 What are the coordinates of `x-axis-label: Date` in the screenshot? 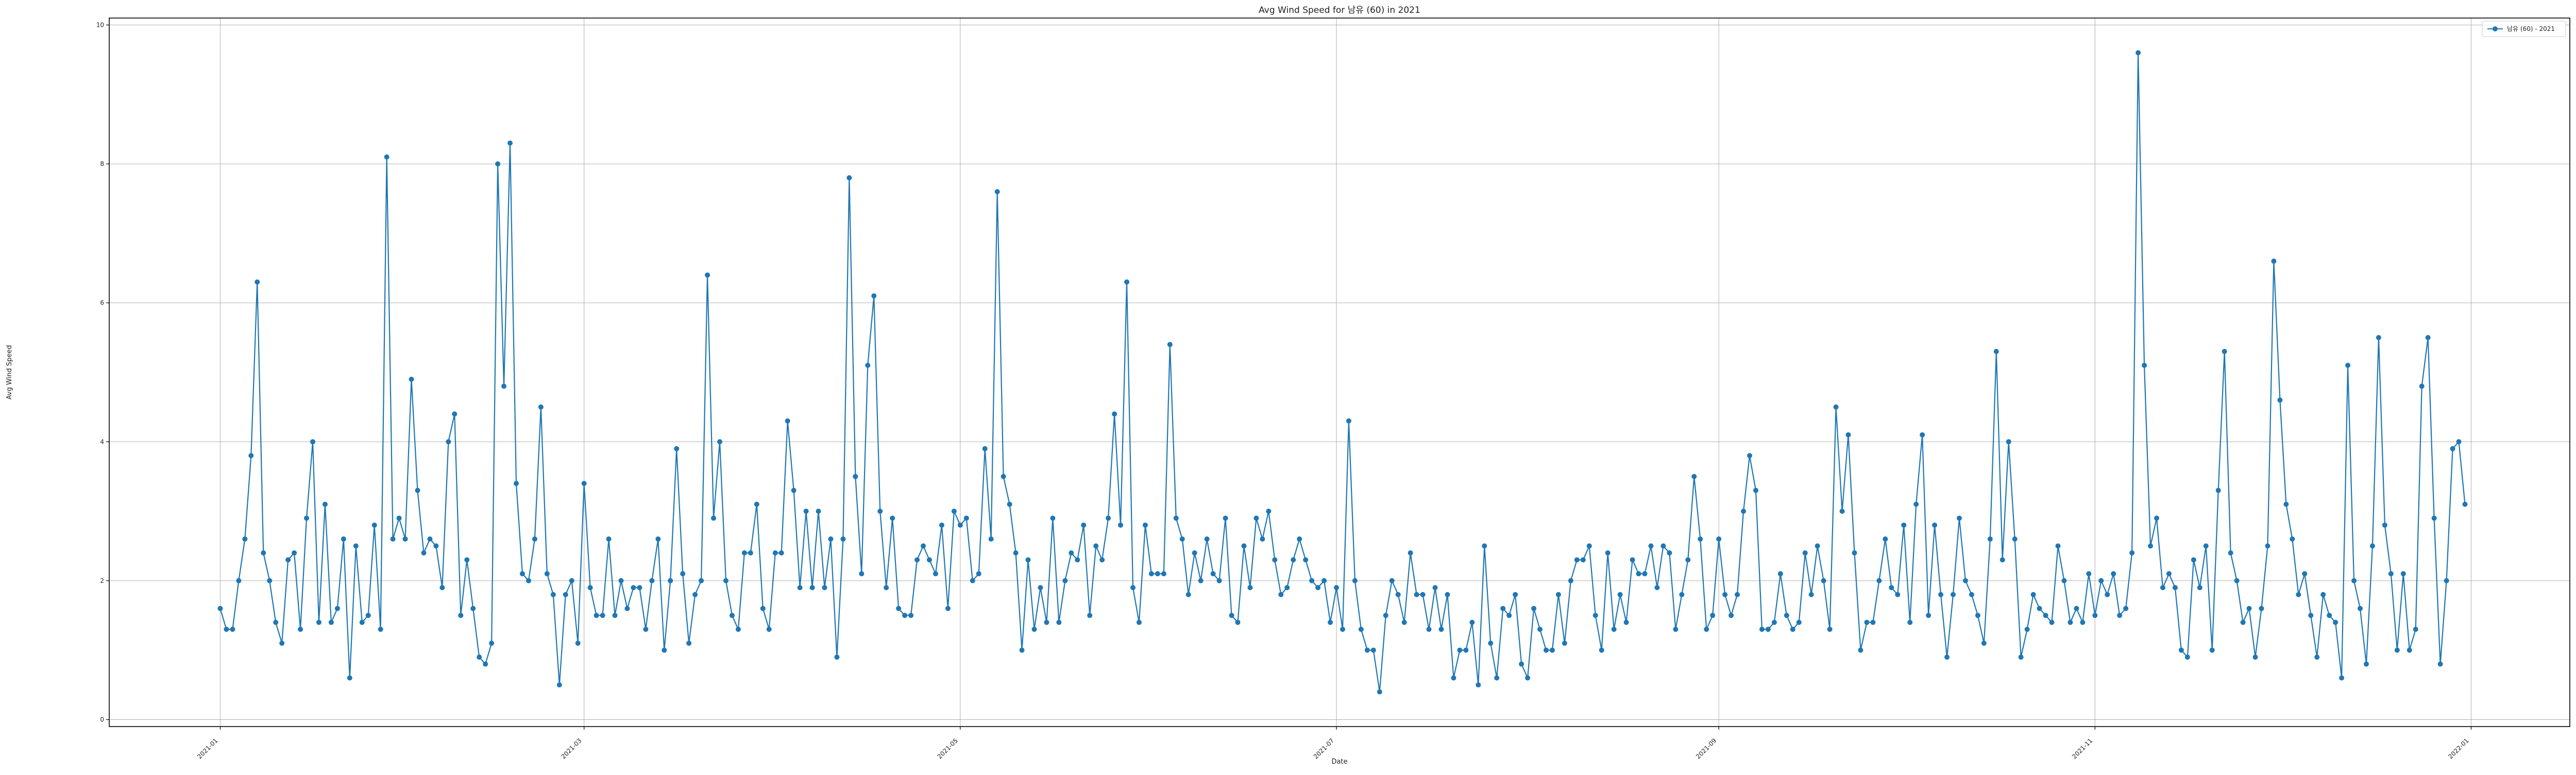 It's located at (1339, 762).